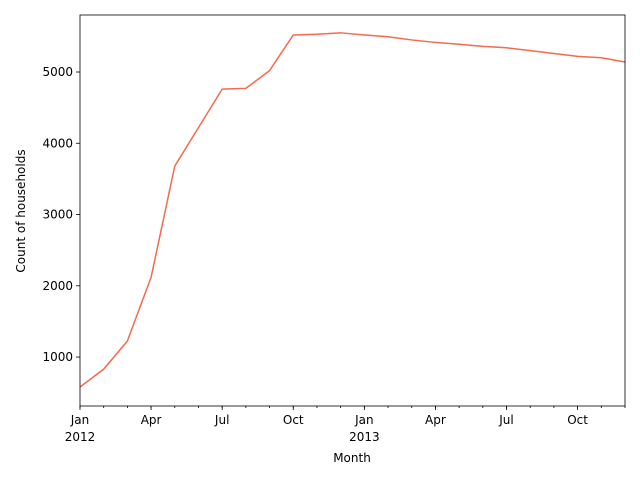 This screenshot has height=480, width=640. What do you see at coordinates (57, 143) in the screenshot?
I see `y-tick-label: 4000` at bounding box center [57, 143].